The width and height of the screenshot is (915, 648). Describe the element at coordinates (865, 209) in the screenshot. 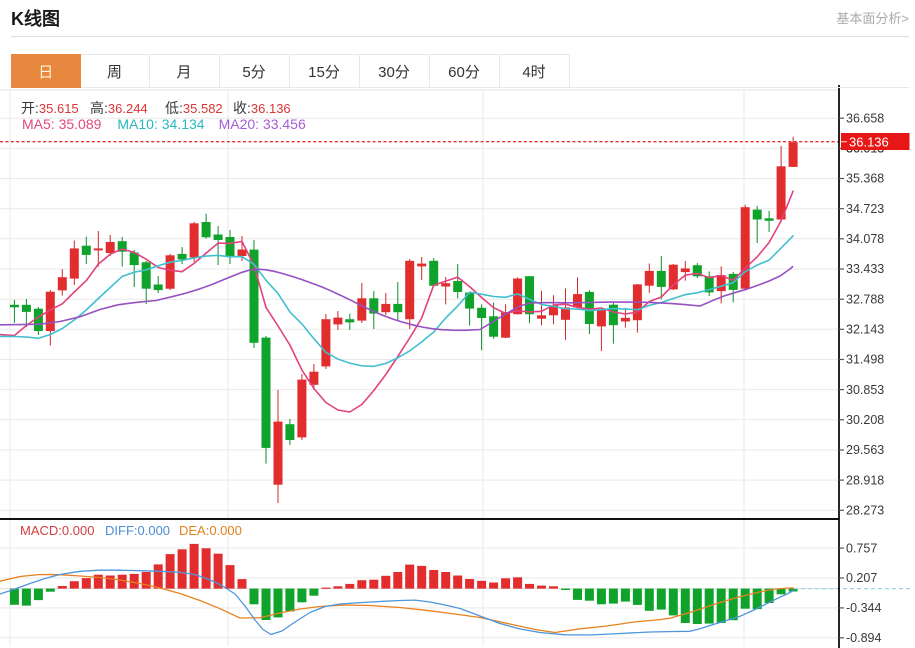

I see `svg-text: 34.723` at that location.